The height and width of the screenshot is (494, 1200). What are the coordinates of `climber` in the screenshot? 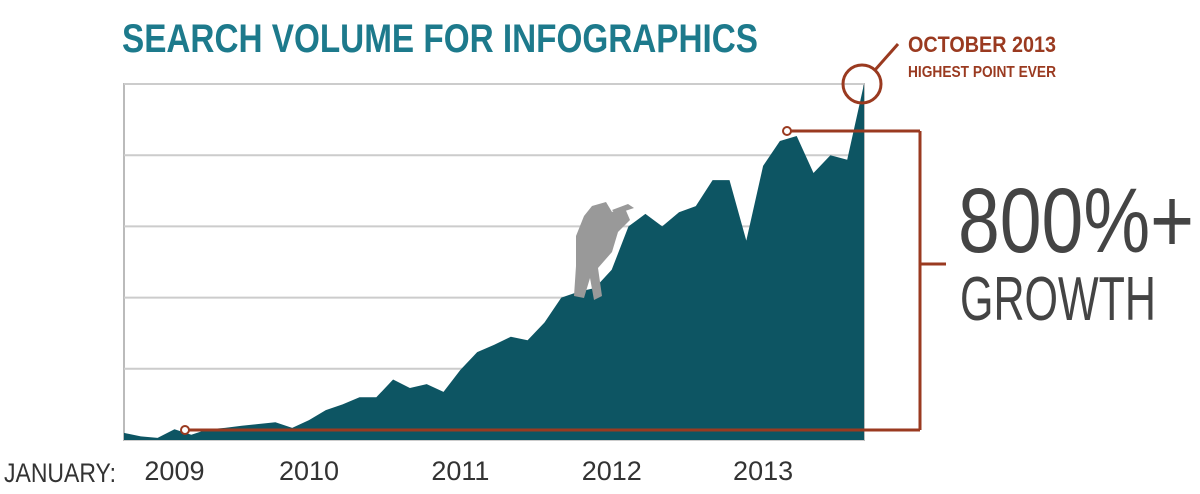 It's located at (604, 251).